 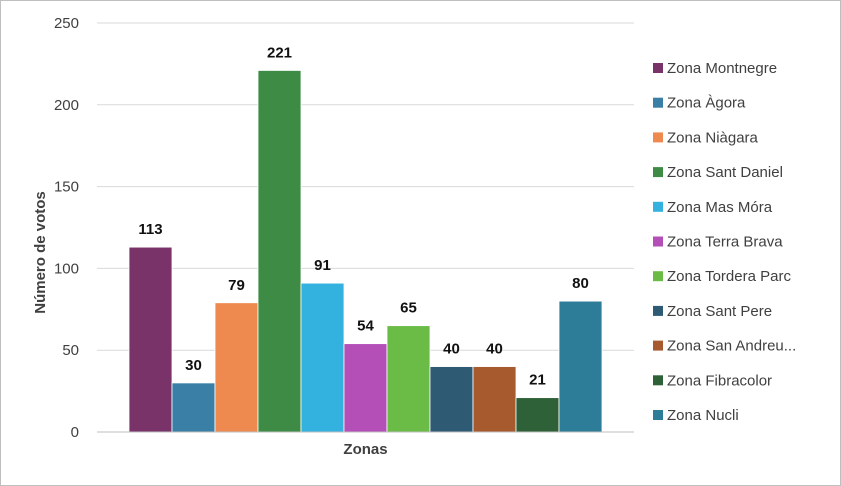 I want to click on y-tick-label: 200, so click(x=66, y=105).